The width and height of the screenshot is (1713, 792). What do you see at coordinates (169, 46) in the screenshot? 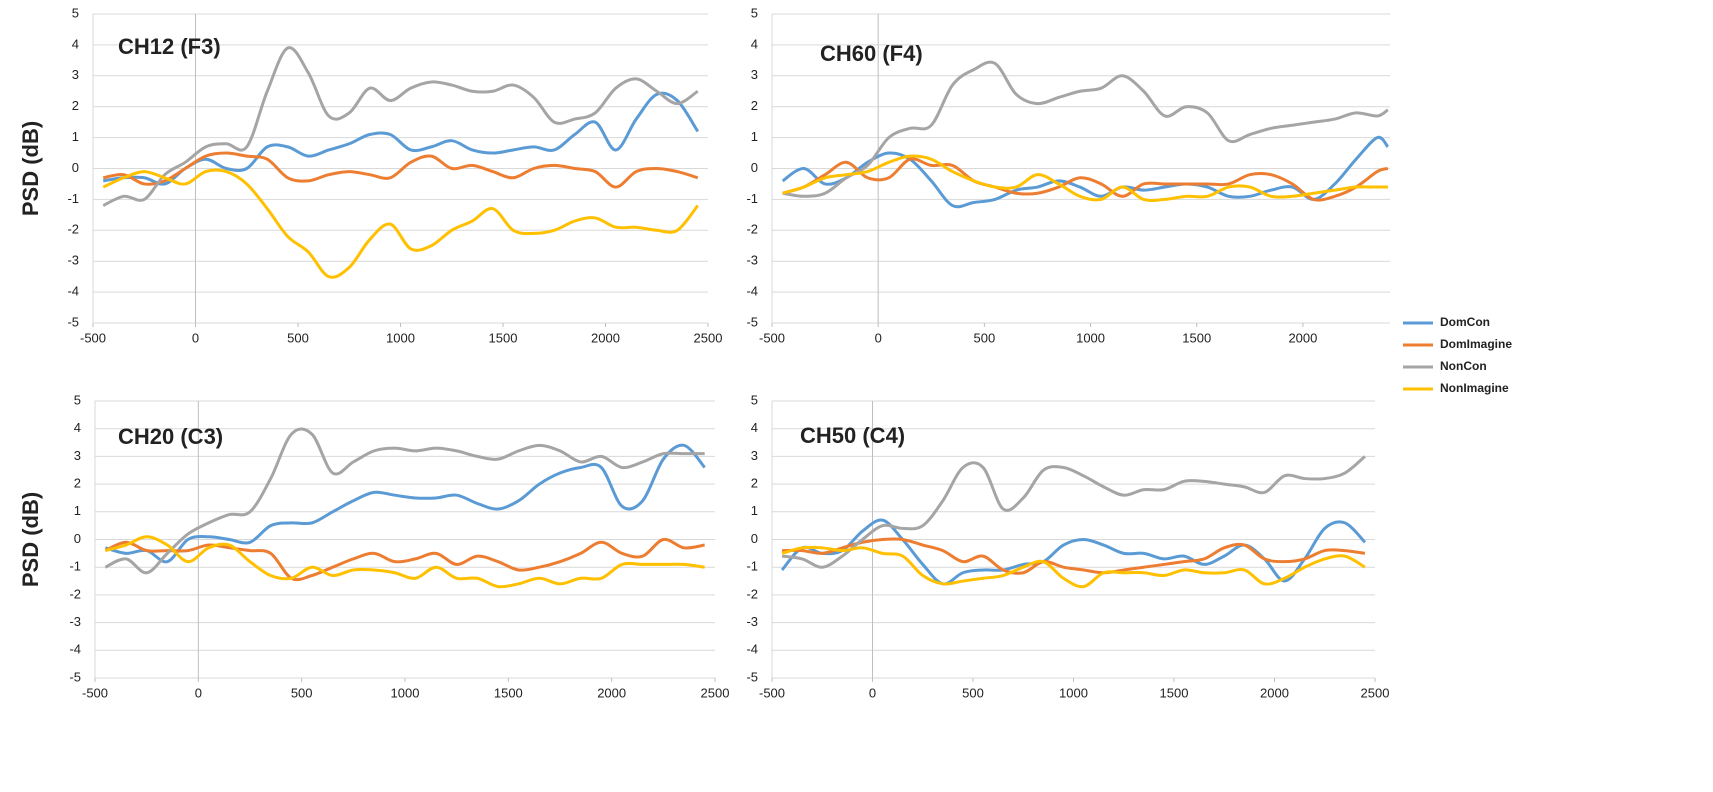
I see `chart-title: CH12 (F3)` at bounding box center [169, 46].